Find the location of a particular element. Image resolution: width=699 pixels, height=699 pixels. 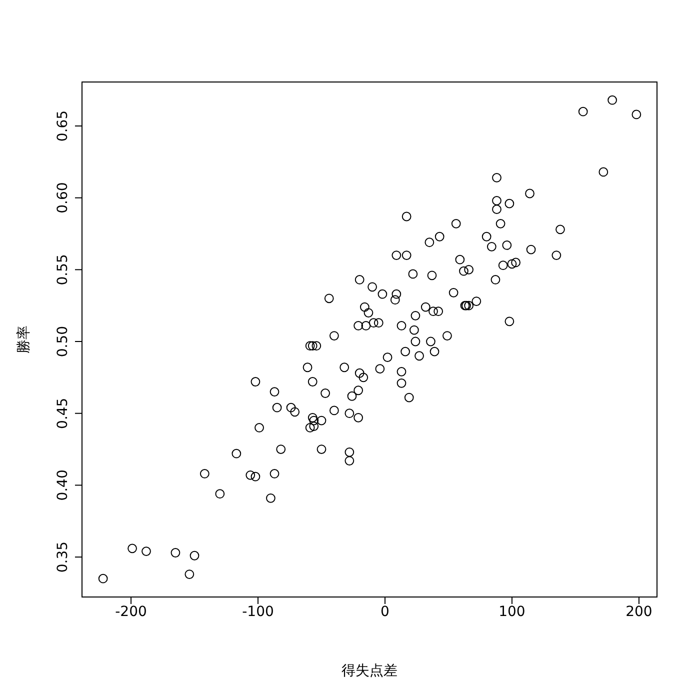

y-tick-label: 0.50 is located at coordinates (63, 342).